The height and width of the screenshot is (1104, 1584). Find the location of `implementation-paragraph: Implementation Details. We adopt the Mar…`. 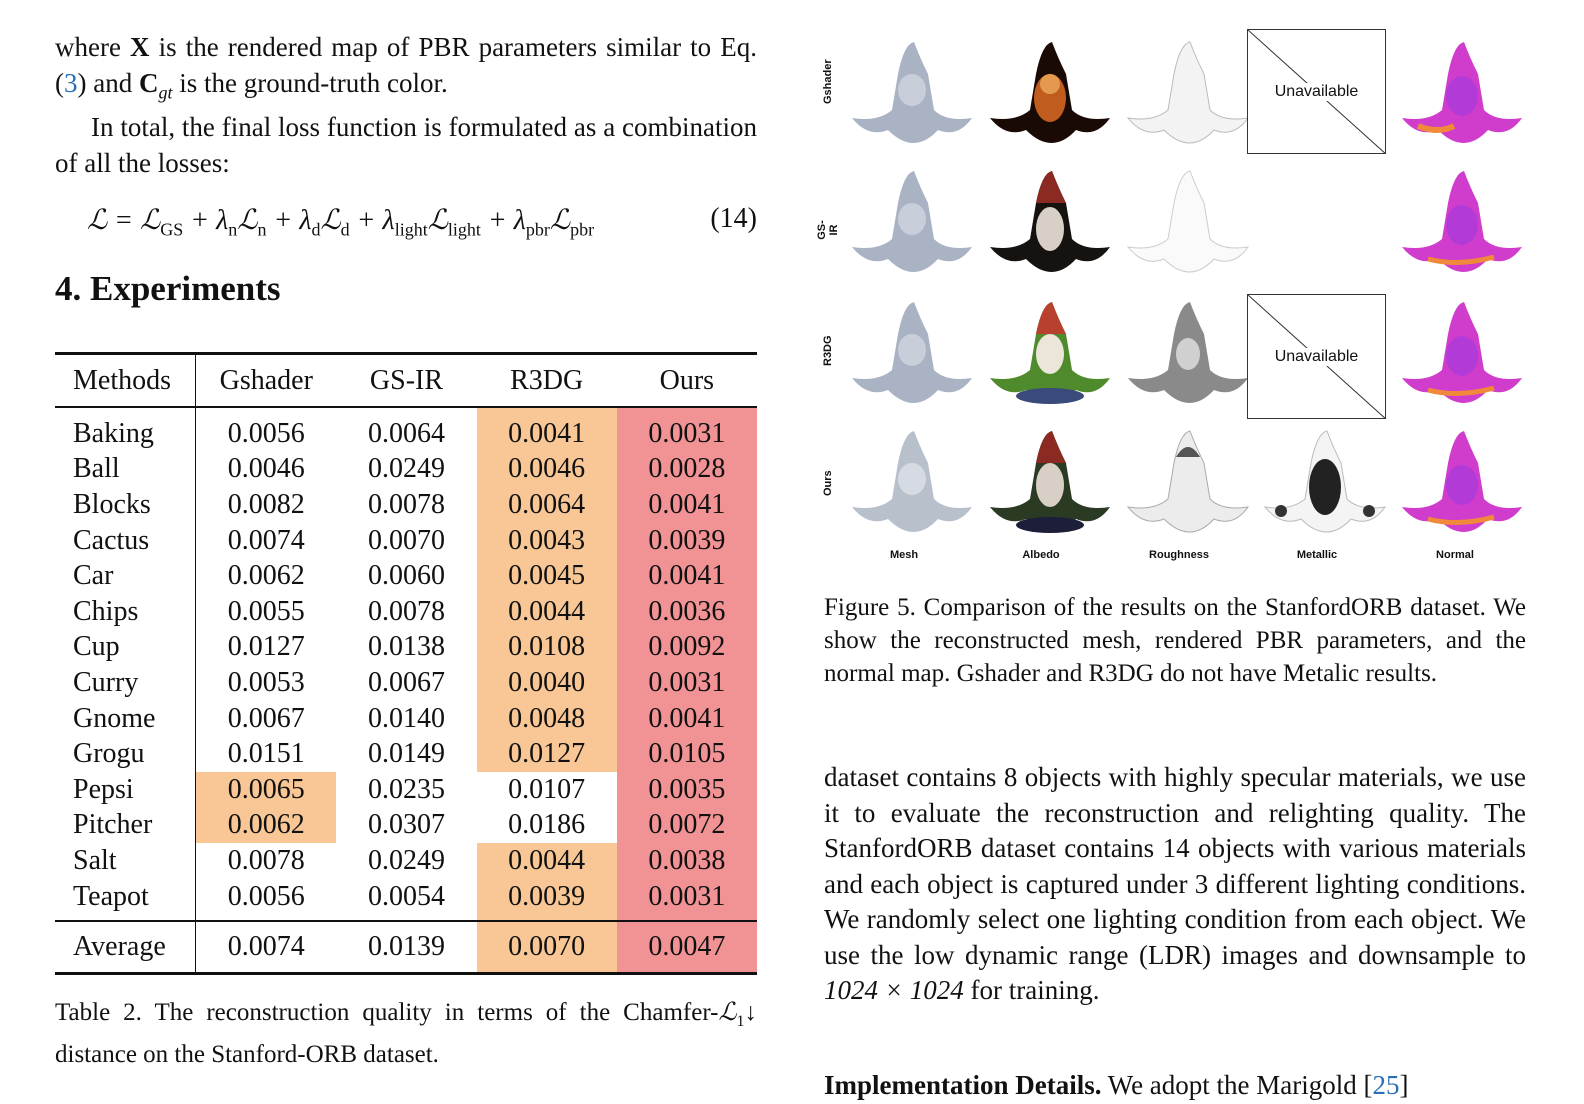

implementation-paragraph: Implementation Details. We adopt the Mar… is located at coordinates (1116, 1085).